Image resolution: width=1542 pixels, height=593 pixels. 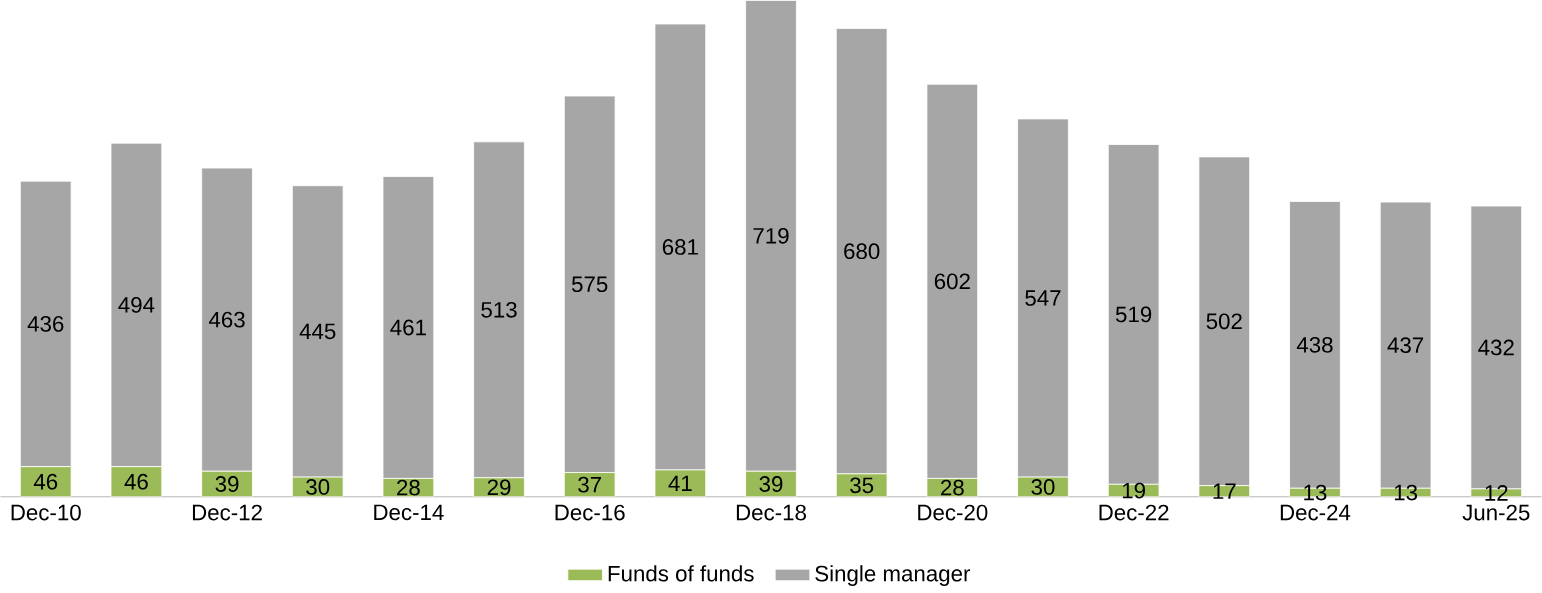 I want to click on data-label: 681, so click(x=680, y=247).